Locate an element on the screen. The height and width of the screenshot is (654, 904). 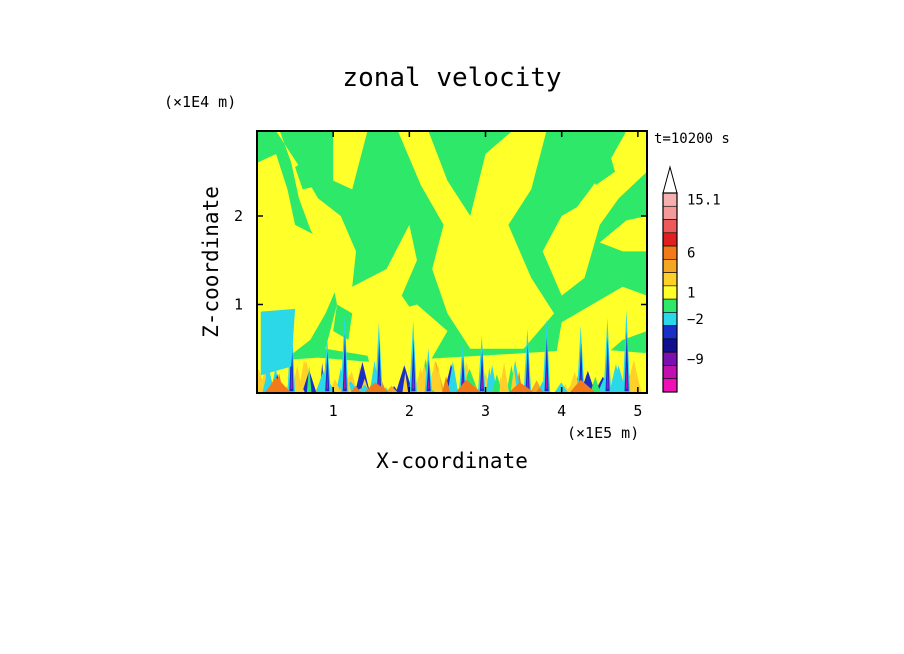
y-tick-label: 2 is located at coordinates (238, 216).